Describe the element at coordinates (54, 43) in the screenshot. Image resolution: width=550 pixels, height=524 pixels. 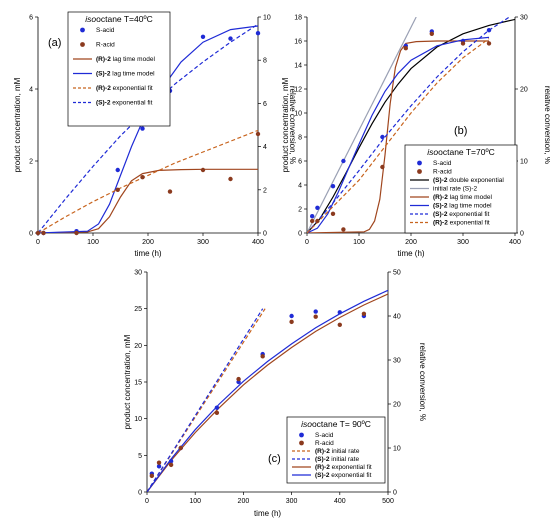
I see `panel-a-label: (a)` at that location.